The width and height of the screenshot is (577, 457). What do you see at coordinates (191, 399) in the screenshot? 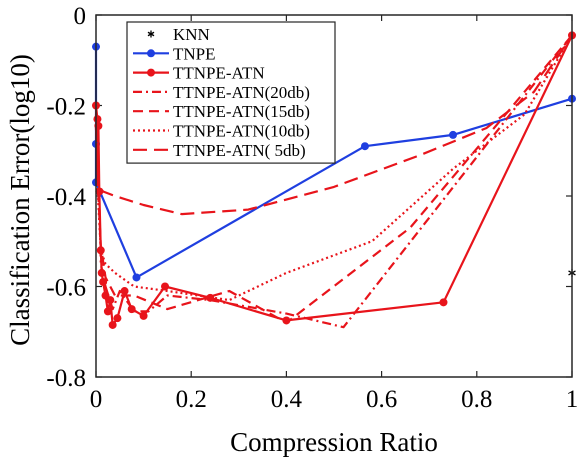
I see `x-tick-label: 0.2` at bounding box center [191, 399].